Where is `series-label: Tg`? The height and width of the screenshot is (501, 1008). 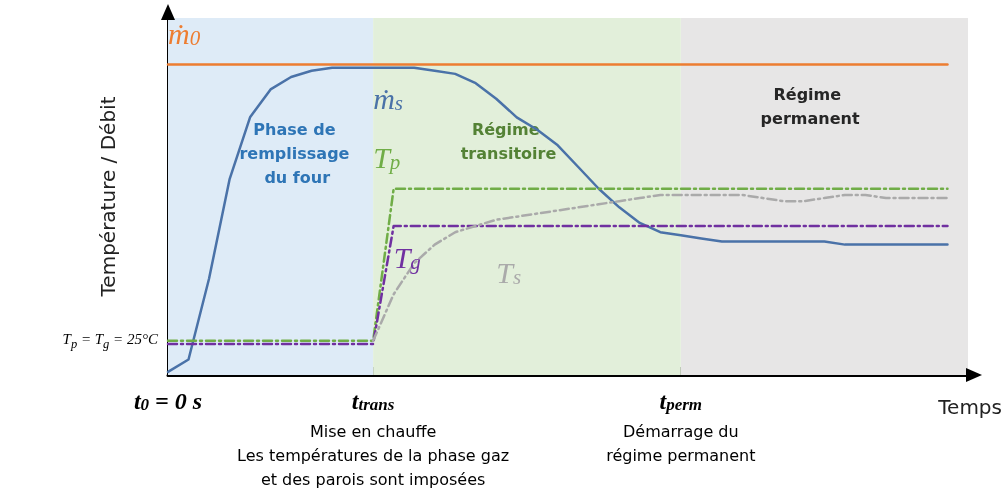 series-label: Tg is located at coordinates (407, 257).